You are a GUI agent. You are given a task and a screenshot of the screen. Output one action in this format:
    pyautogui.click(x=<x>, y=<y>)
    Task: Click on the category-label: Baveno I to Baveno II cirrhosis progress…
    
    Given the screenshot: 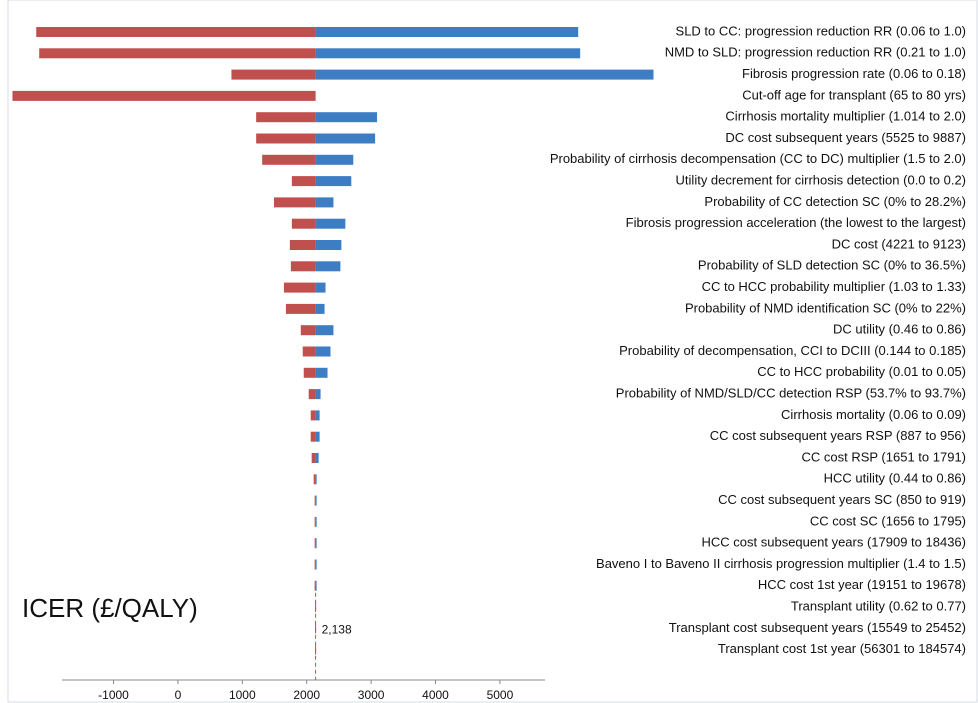 What is the action you would take?
    pyautogui.click(x=781, y=563)
    